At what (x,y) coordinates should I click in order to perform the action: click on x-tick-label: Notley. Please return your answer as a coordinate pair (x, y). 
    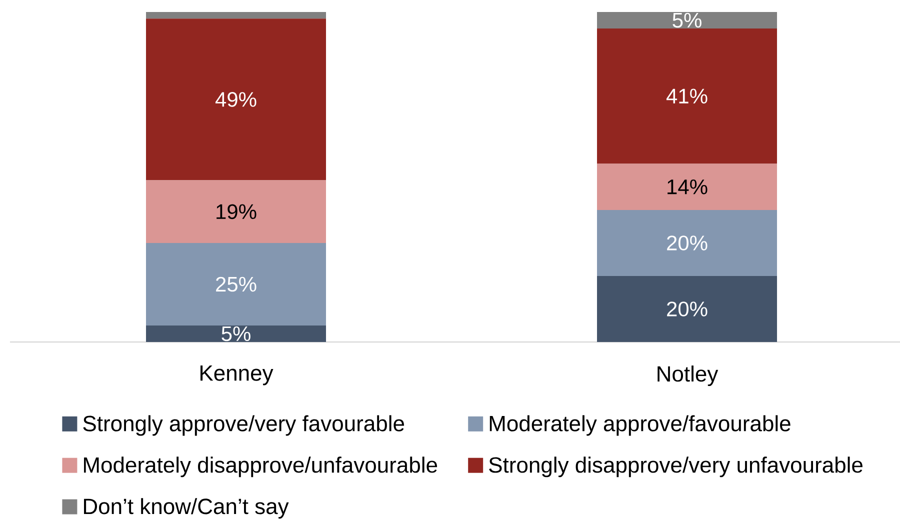
    Looking at the image, I should click on (688, 376).